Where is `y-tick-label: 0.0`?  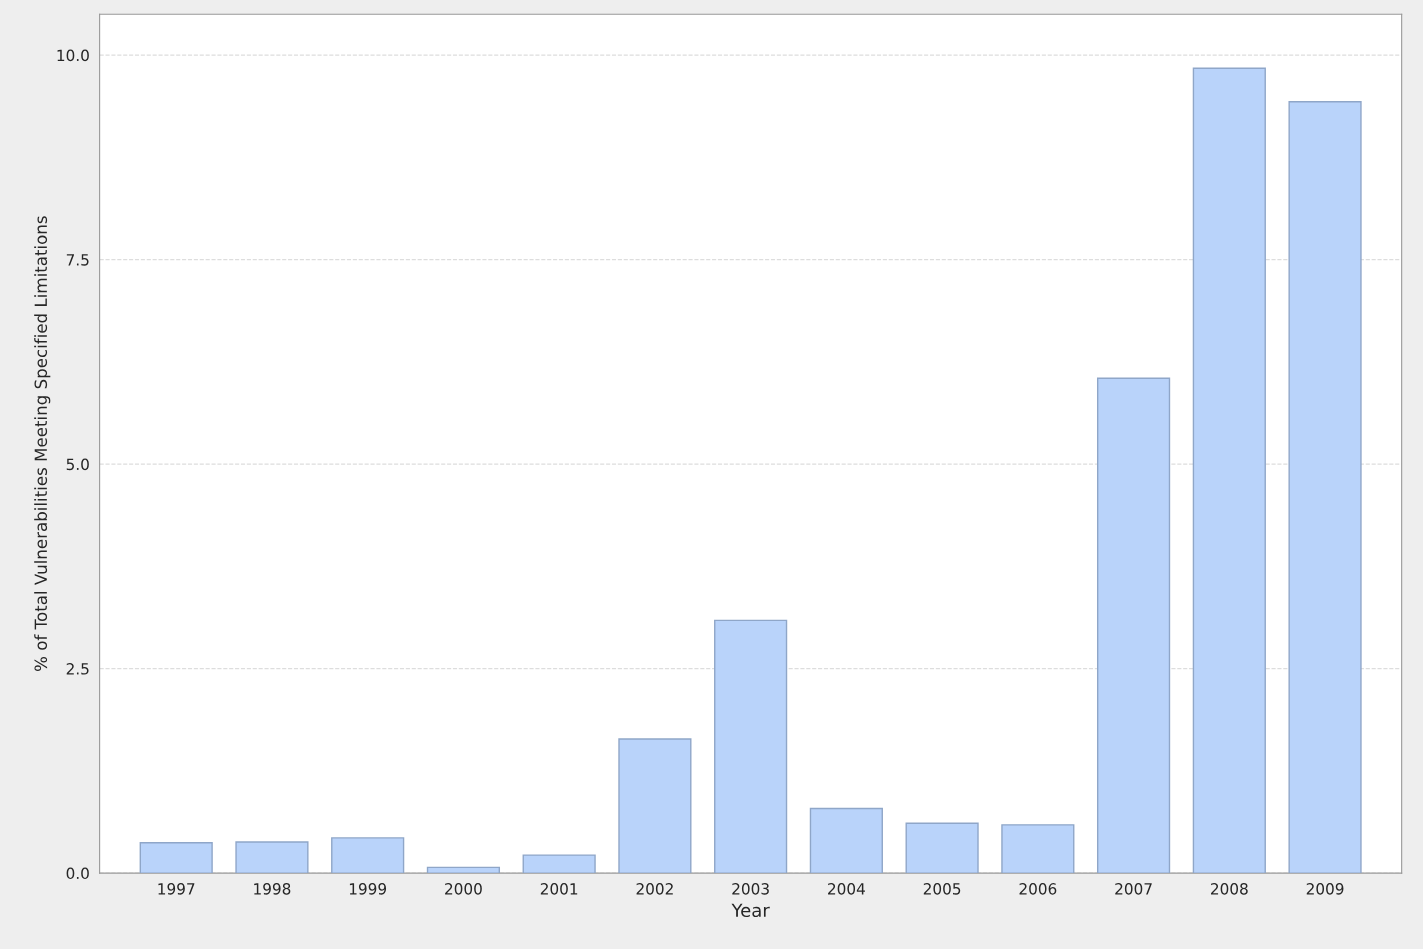
y-tick-label: 0.0 is located at coordinates (77, 873).